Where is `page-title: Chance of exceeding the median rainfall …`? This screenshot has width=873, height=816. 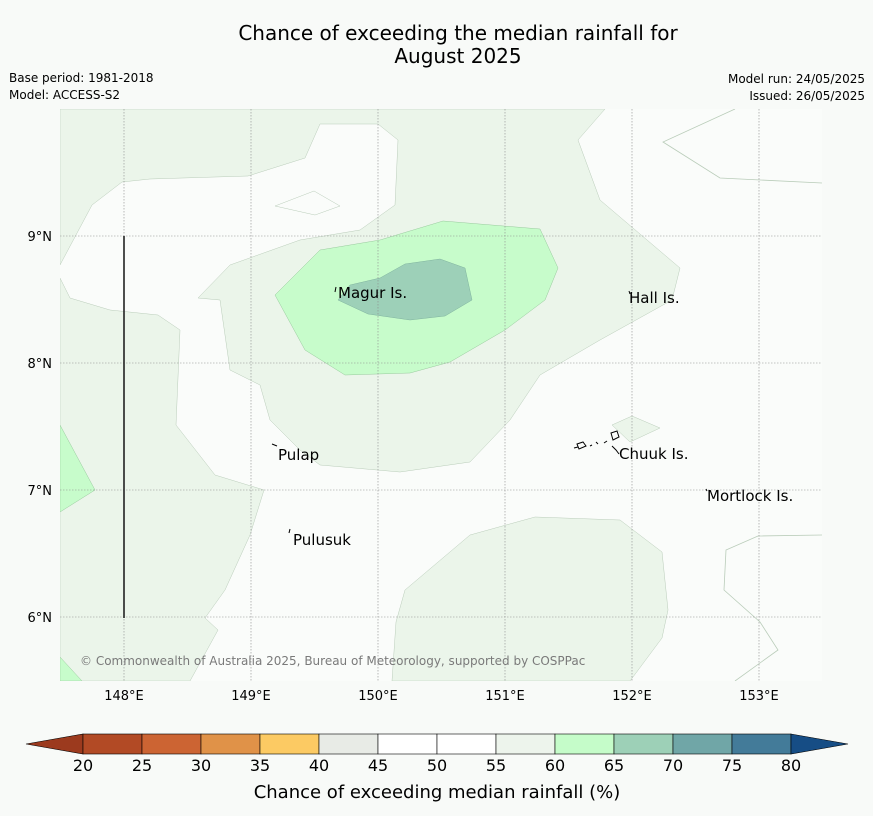
page-title: Chance of exceeding the median rainfall … is located at coordinates (436, 45).